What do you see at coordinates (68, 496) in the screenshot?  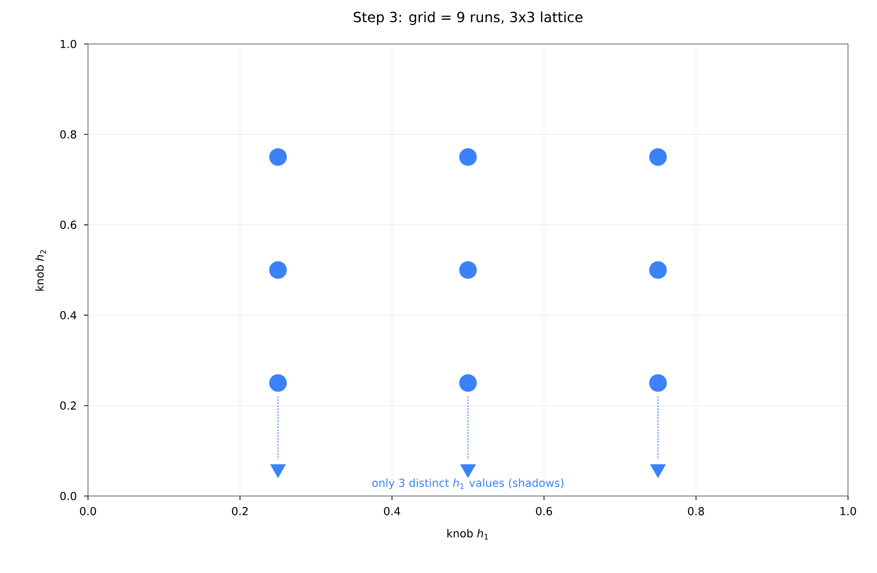 I see `y-tick-label: 0.0` at bounding box center [68, 496].